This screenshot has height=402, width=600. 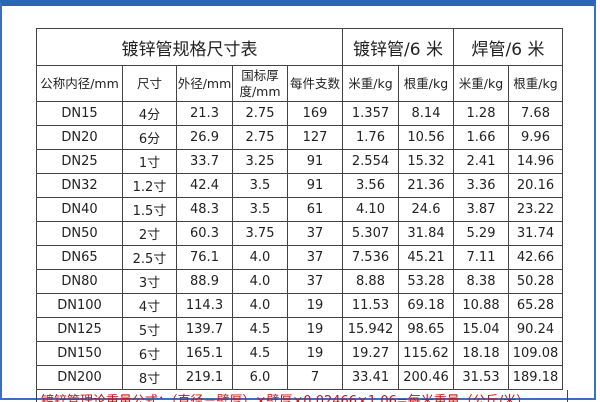 I want to click on table-cell: 115.62, so click(x=426, y=353).